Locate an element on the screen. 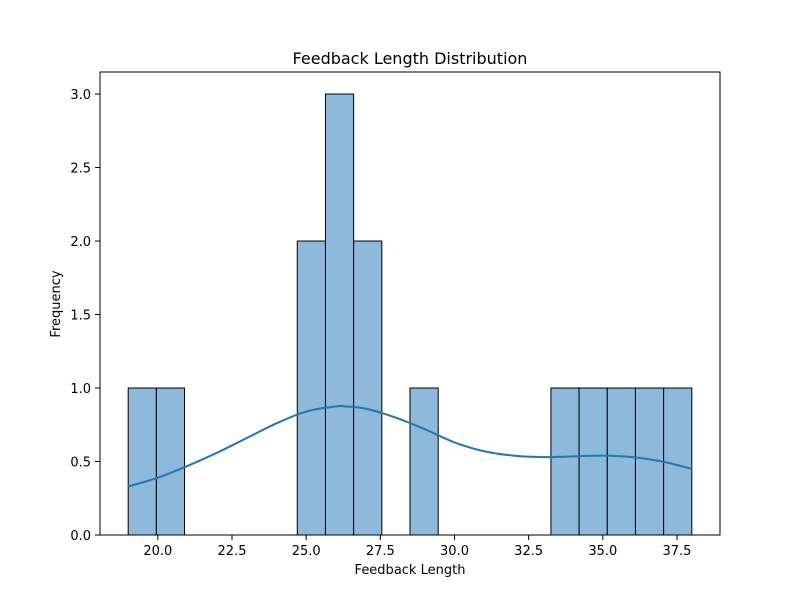 This screenshot has height=600, width=800. x-tick-label: 20.0 is located at coordinates (157, 551).